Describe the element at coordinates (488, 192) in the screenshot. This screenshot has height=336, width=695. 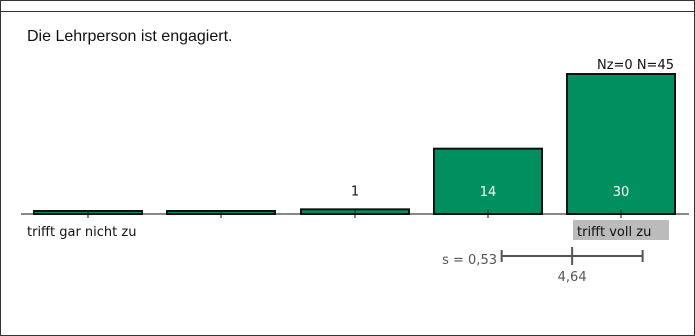
I see `data-label-4: 14` at that location.